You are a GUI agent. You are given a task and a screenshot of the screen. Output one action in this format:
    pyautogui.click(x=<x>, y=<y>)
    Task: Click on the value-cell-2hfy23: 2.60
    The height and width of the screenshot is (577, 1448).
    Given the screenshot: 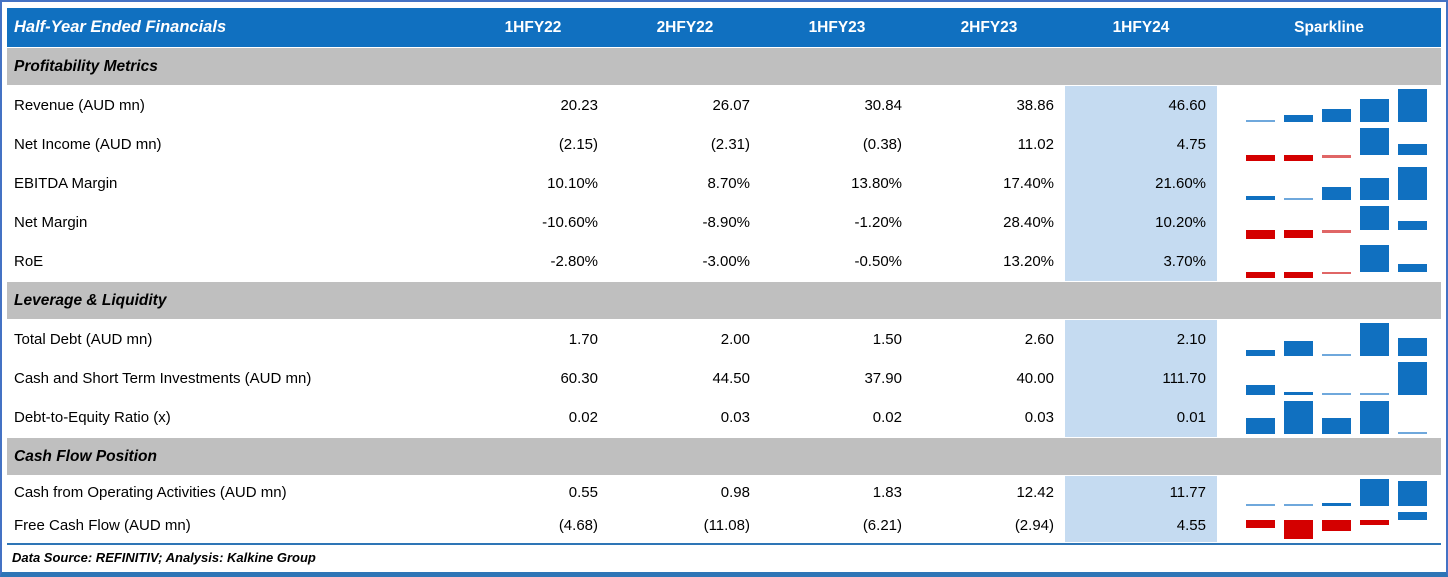 What is the action you would take?
    pyautogui.click(x=1039, y=339)
    